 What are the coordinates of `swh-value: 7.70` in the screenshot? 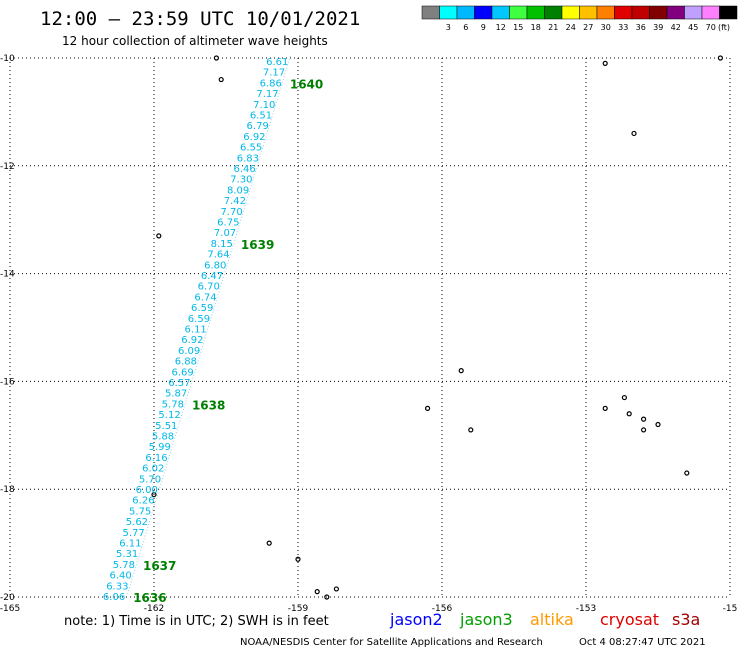 It's located at (231, 212).